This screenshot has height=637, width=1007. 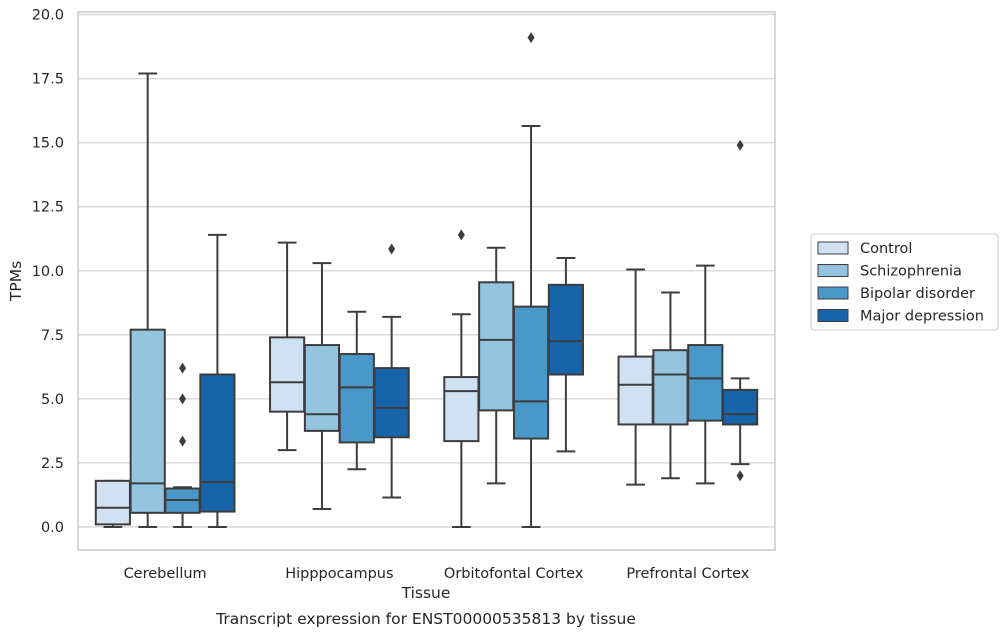 I want to click on legend-item: Major depression, so click(x=900, y=317).